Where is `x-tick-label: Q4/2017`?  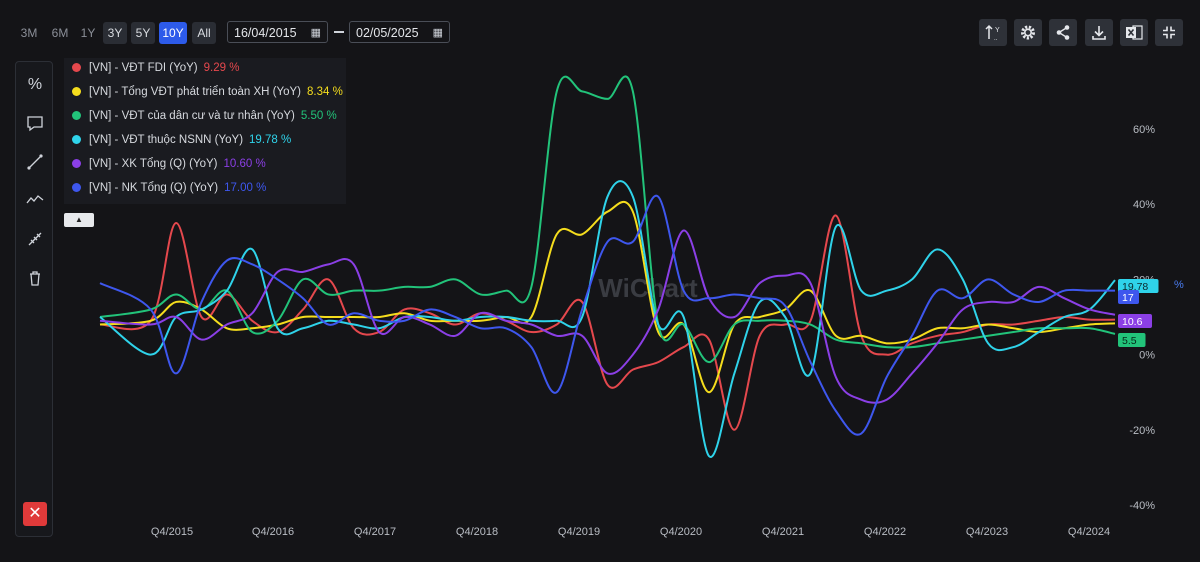
x-tick-label: Q4/2017 is located at coordinates (375, 532).